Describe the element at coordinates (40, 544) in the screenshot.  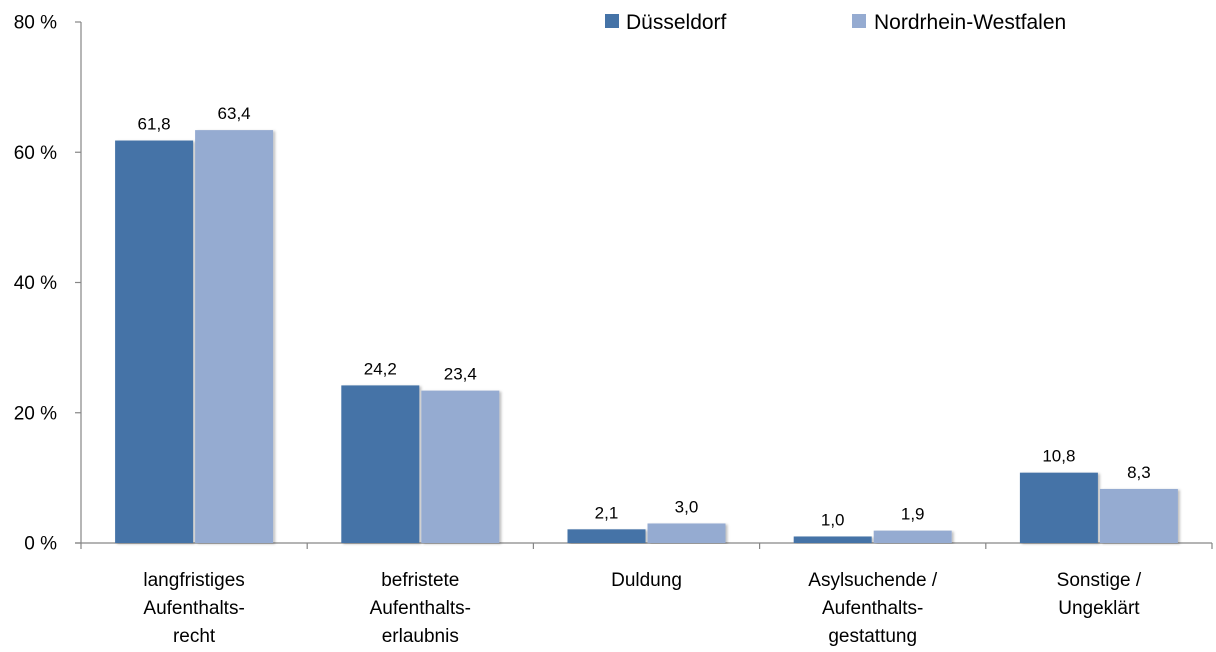
I see `y-tick-label: 0 %` at that location.